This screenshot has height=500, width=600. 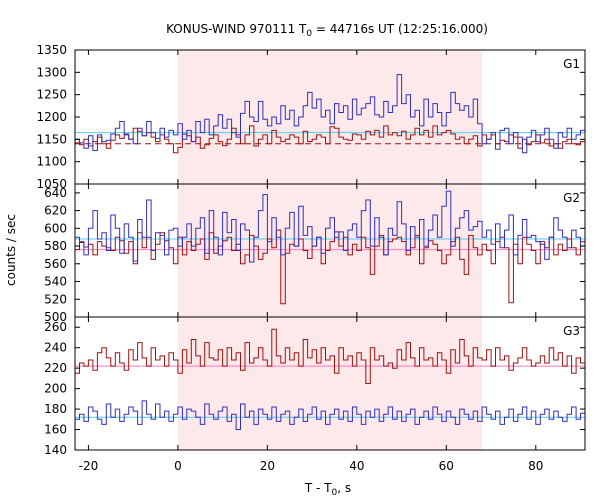 I want to click on y-tick-label: 140, so click(x=55, y=450).